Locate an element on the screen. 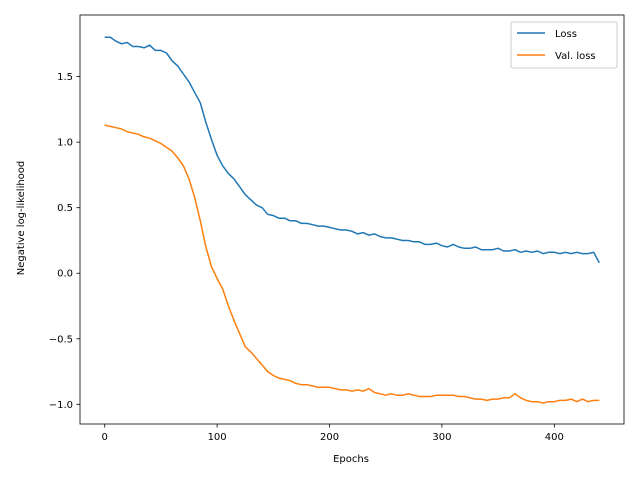 The image size is (640, 480). y-tick-label: −1.0 is located at coordinates (61, 405).